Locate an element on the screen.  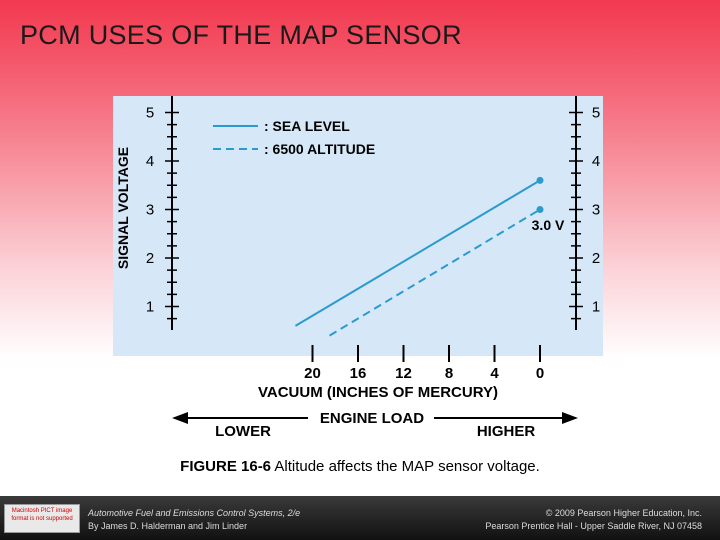
x-axis-title: VACUUM (INCHES OF MERCURY) is located at coordinates (378, 392).